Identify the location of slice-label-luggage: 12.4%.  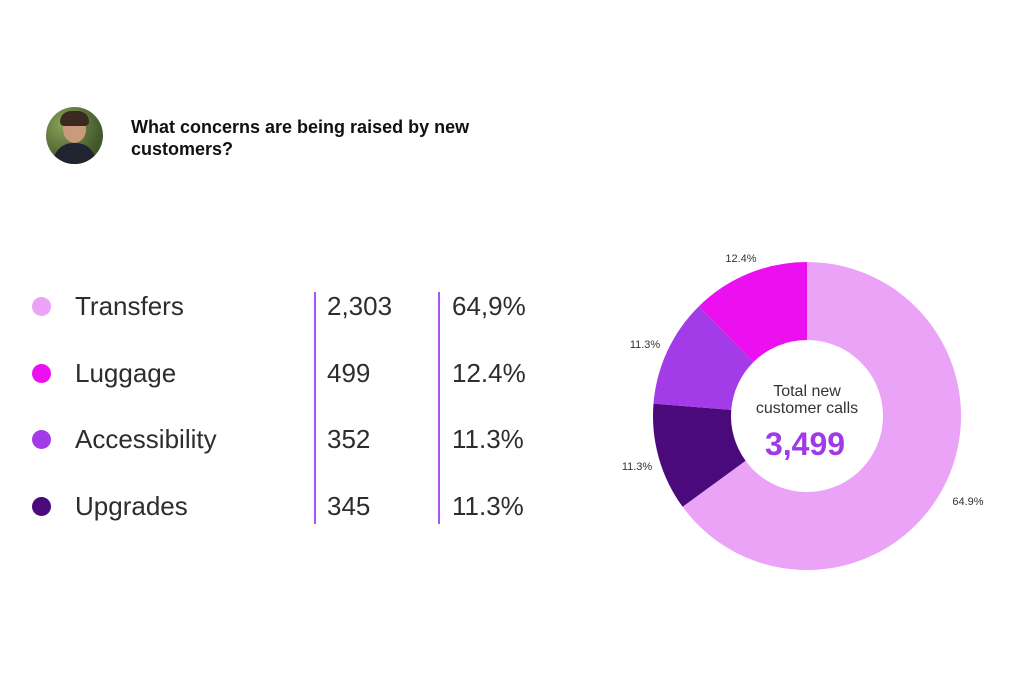
(740, 259).